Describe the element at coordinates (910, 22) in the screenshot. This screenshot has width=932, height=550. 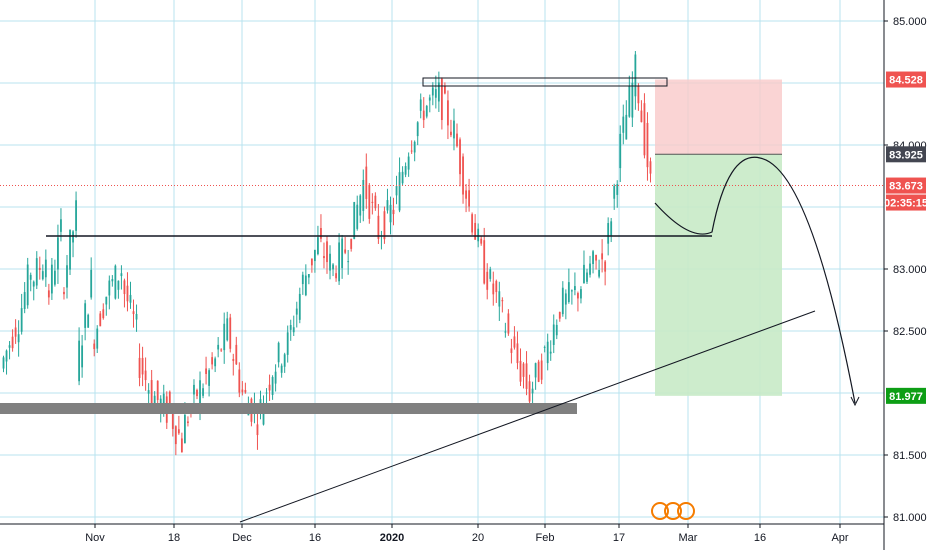
I see `y-tick-label-0: 85.000` at that location.